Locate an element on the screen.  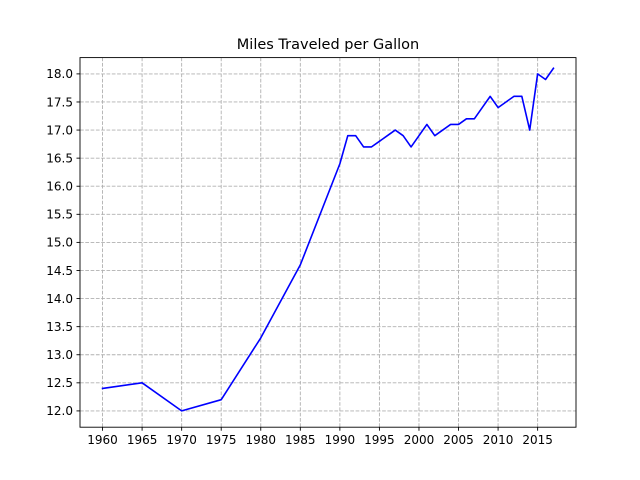
x-tick-label: 1975 is located at coordinates (221, 440).